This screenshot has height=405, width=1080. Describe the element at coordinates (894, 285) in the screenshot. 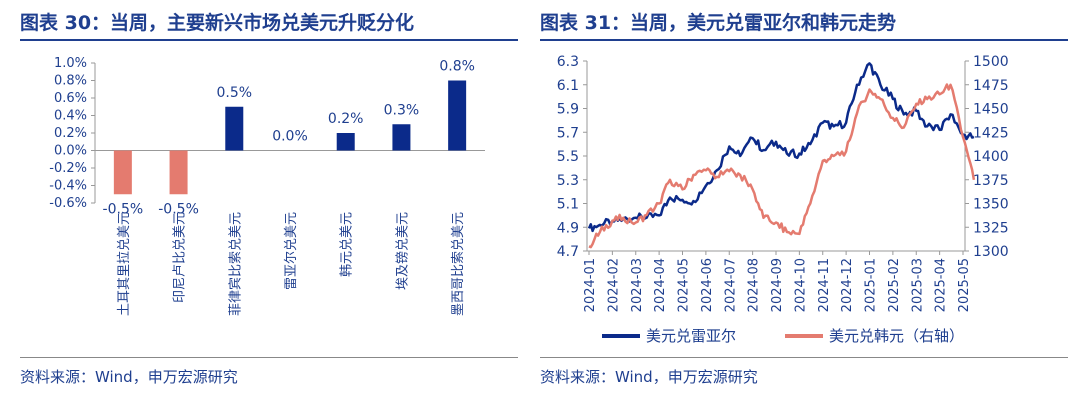

I see `x-tick-label: 2025-02` at that location.